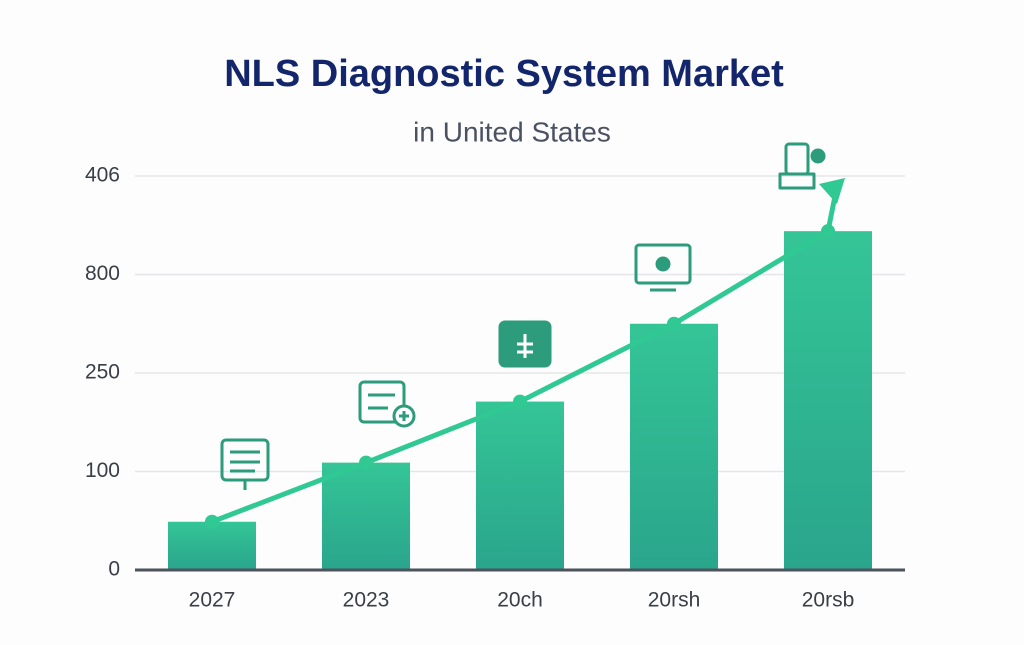 Image resolution: width=1024 pixels, height=645 pixels. Describe the element at coordinates (832, 191) in the screenshot. I see `arrow-head` at that location.